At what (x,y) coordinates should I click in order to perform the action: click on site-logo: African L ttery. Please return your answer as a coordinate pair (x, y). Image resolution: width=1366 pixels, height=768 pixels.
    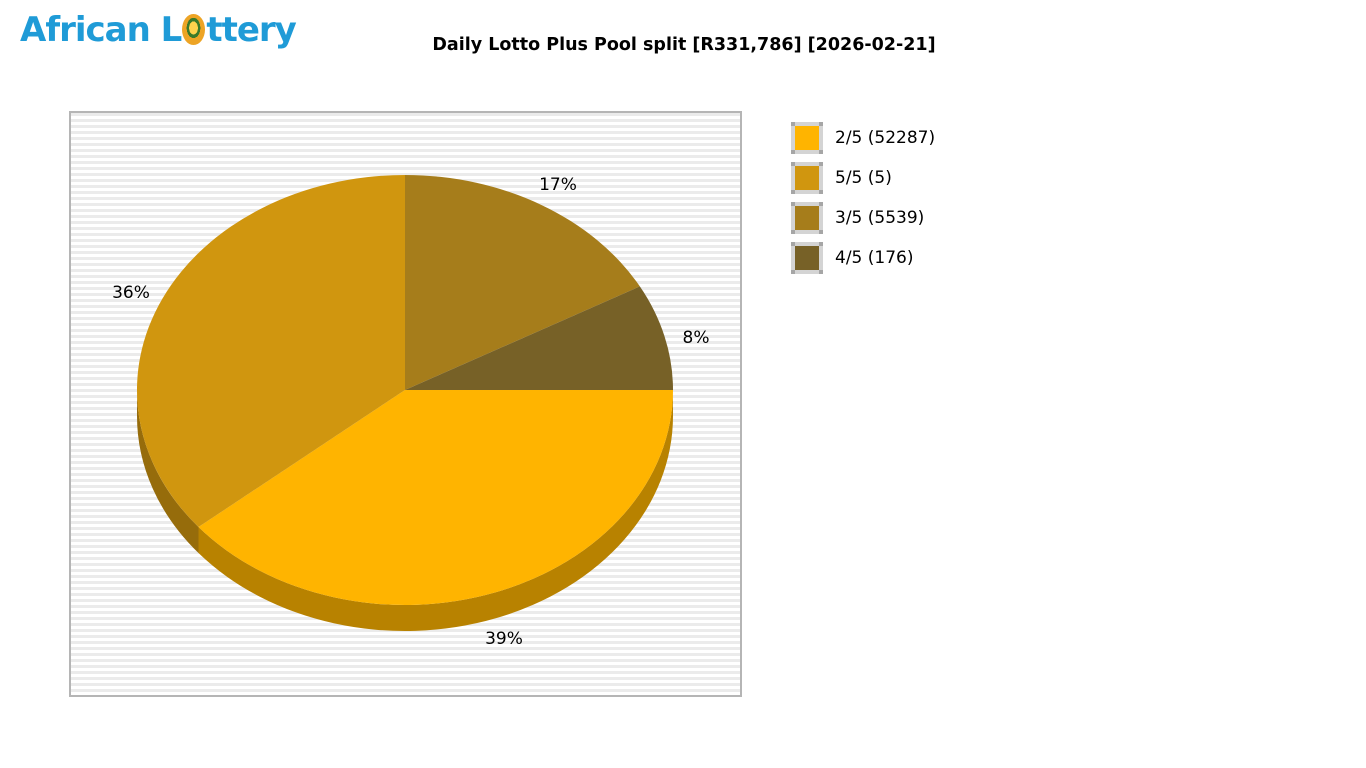
    Looking at the image, I should click on (158, 30).